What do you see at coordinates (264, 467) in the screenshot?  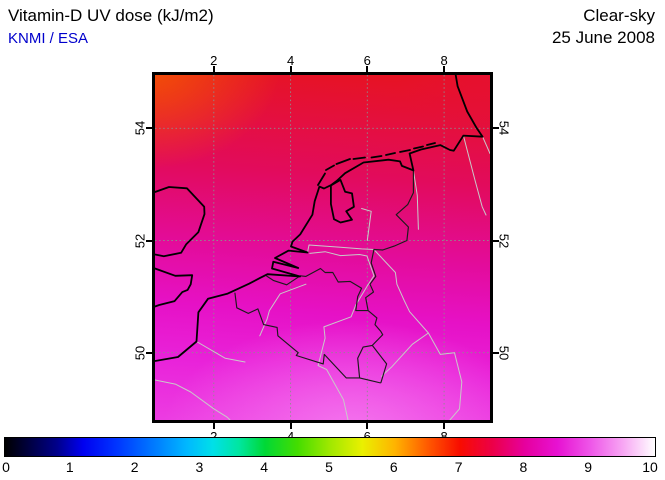 I see `colorbar-tick-label: 4` at bounding box center [264, 467].